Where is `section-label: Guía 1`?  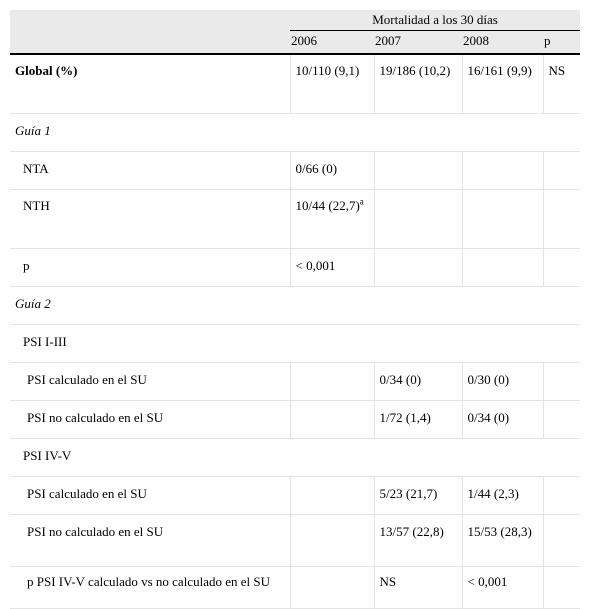 section-label: Guía 1 is located at coordinates (295, 132).